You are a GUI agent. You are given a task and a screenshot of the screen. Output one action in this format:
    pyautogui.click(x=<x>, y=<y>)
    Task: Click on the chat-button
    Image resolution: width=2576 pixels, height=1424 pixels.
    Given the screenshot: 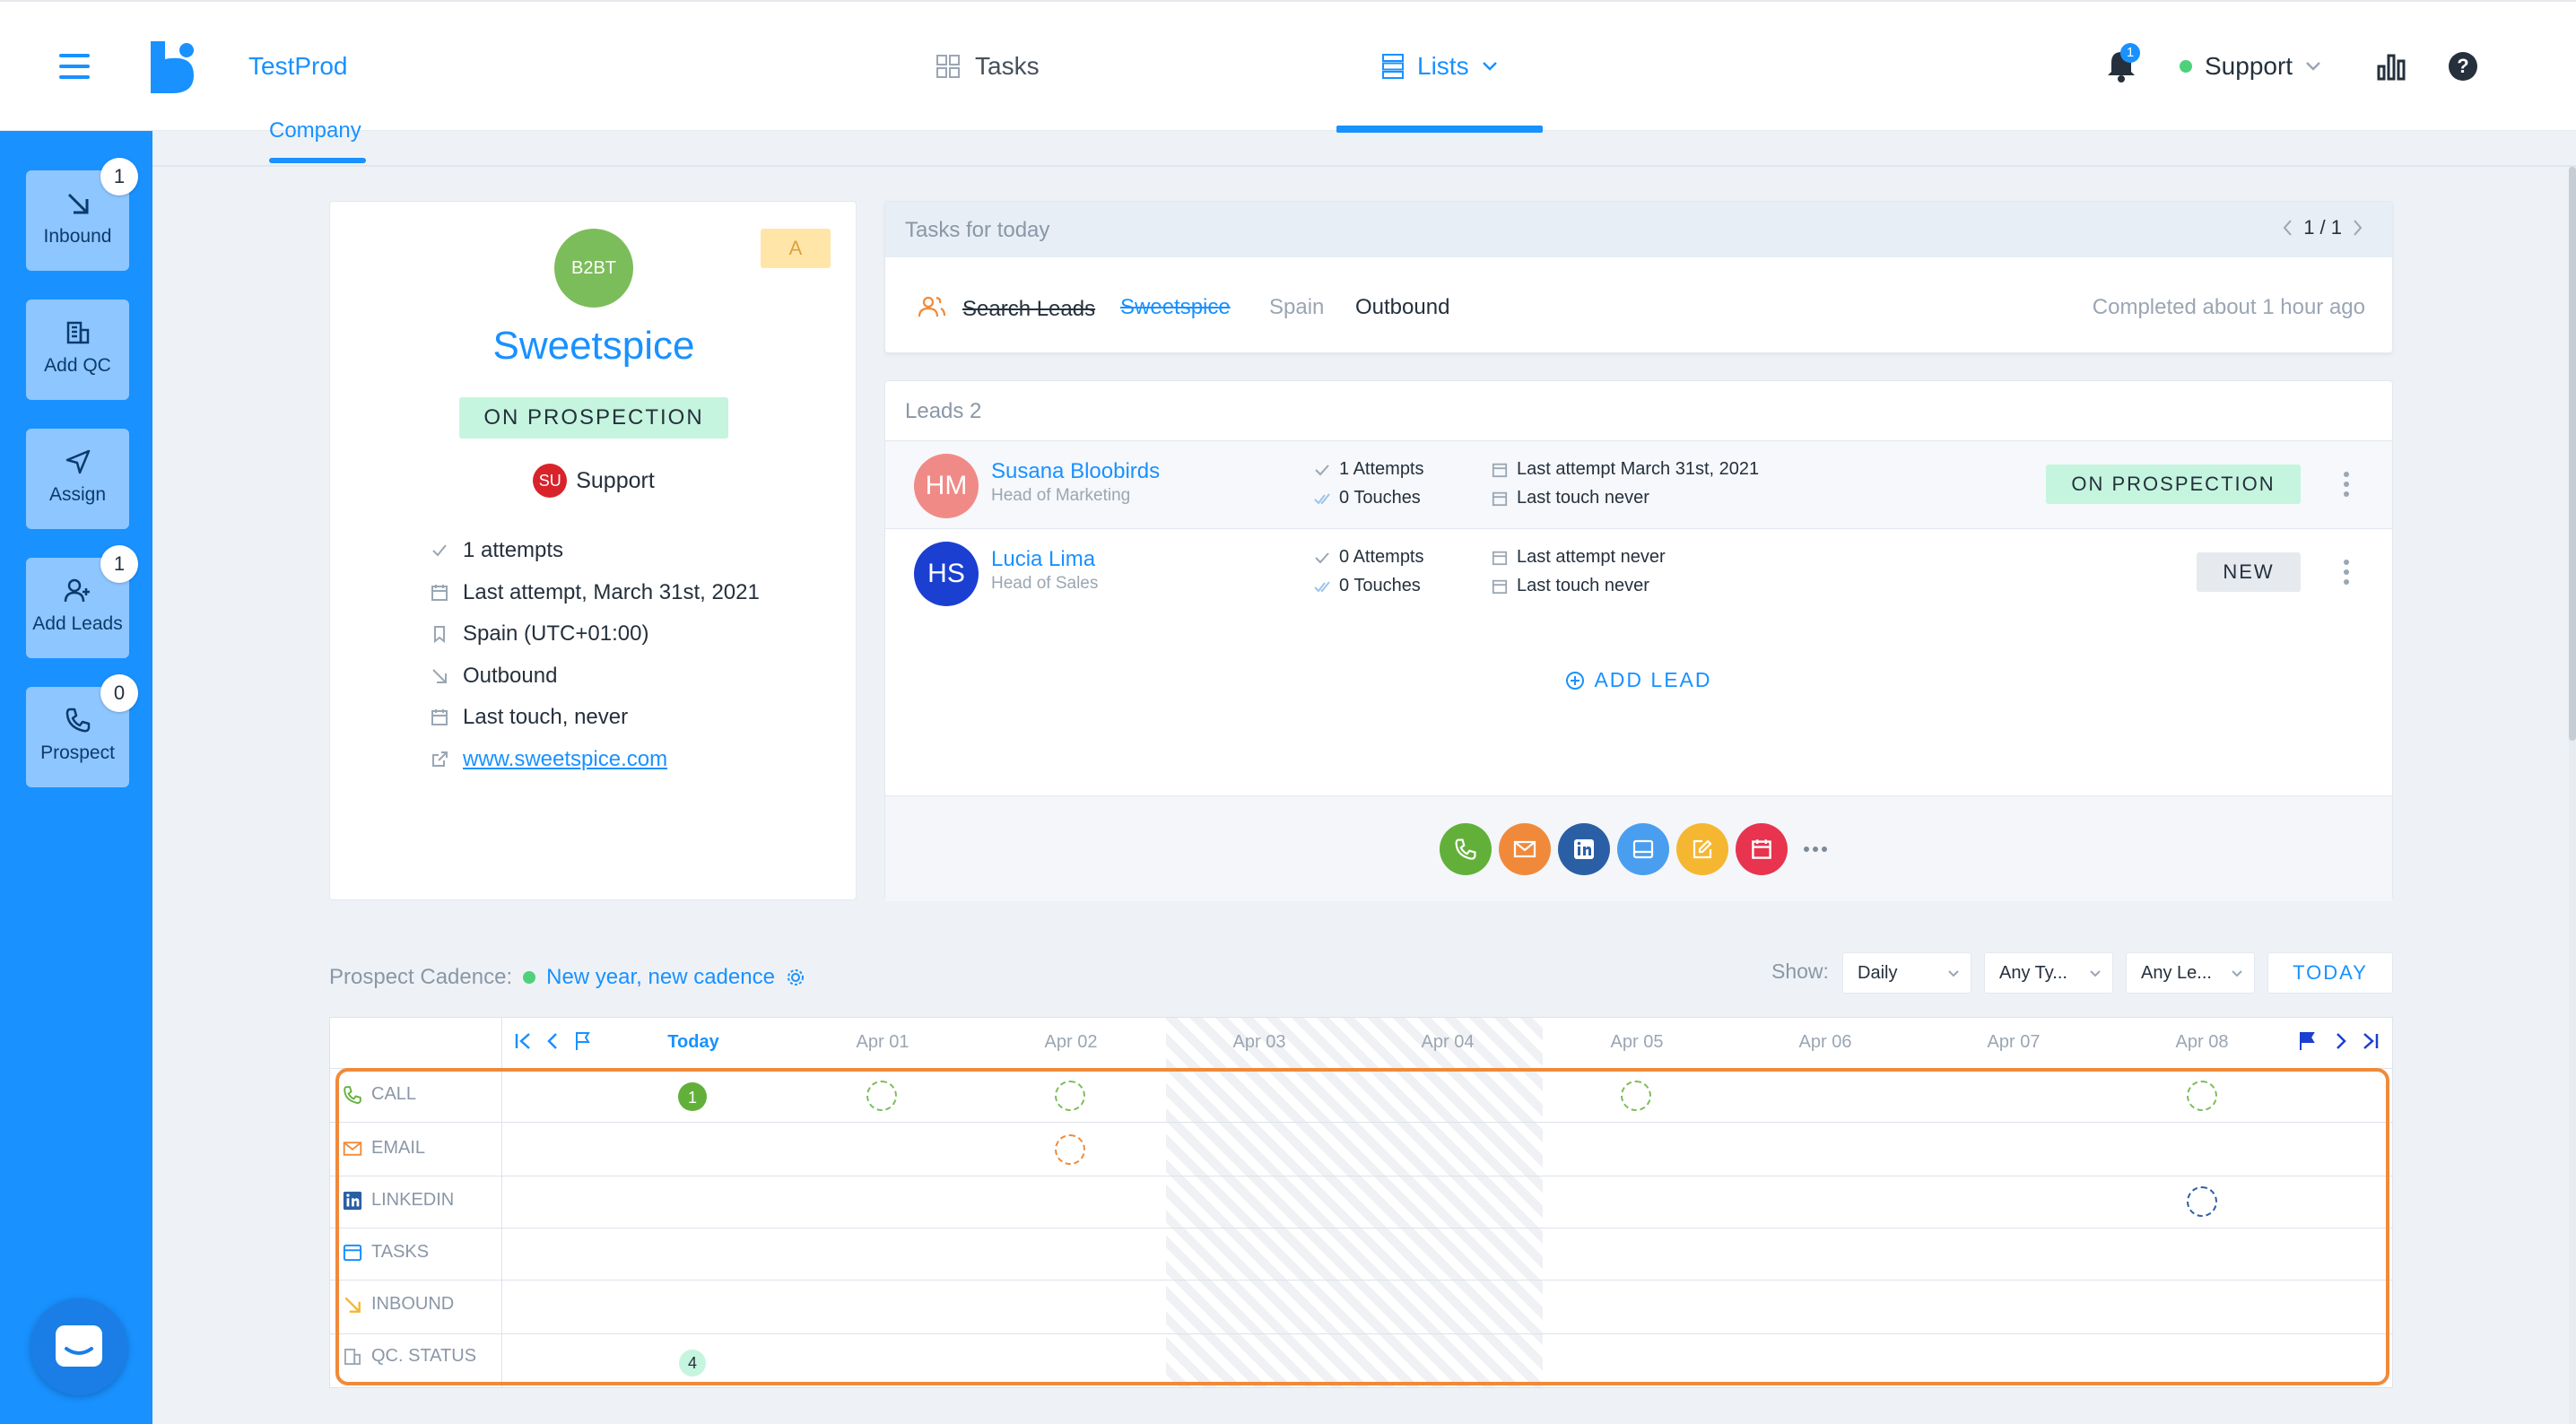 What is the action you would take?
    pyautogui.click(x=78, y=1346)
    